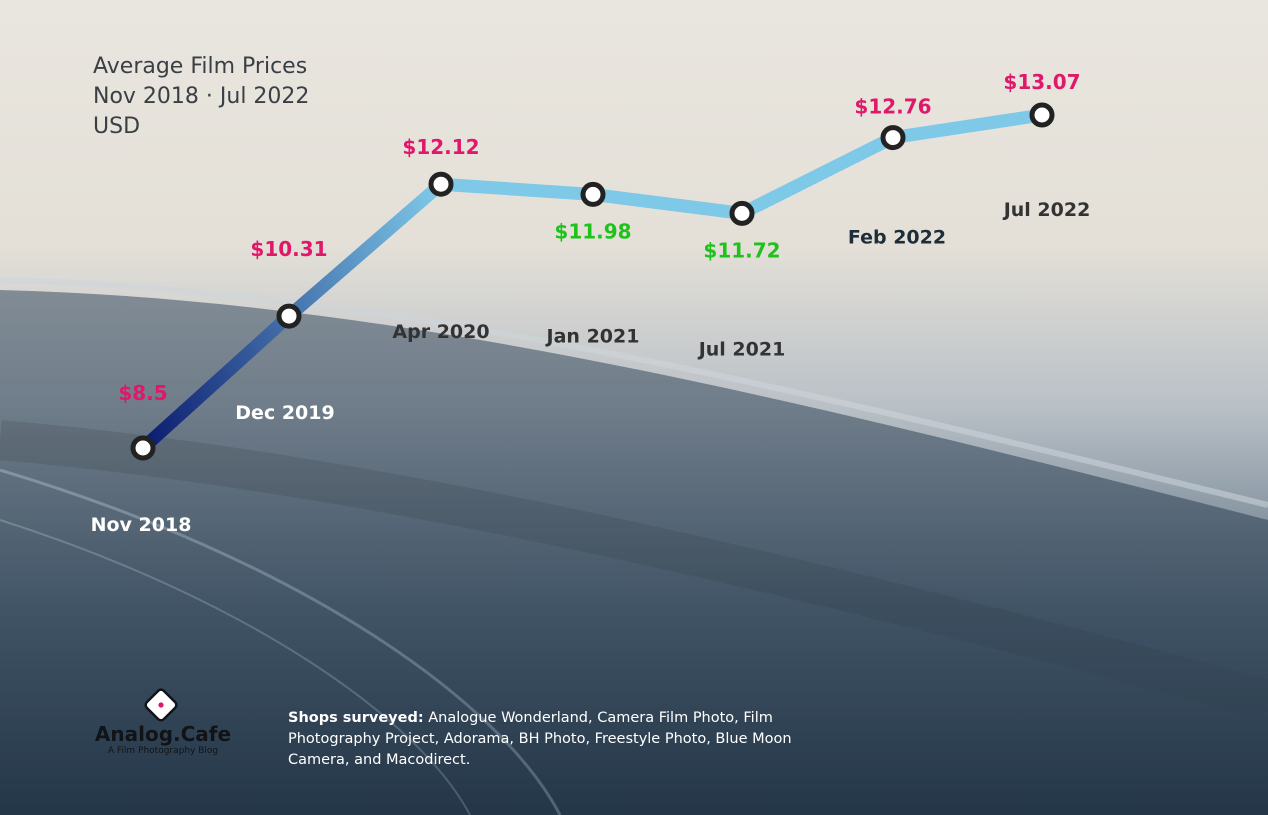 The height and width of the screenshot is (815, 1268). I want to click on brand-tagline: A Film Photography Blog, so click(163, 751).